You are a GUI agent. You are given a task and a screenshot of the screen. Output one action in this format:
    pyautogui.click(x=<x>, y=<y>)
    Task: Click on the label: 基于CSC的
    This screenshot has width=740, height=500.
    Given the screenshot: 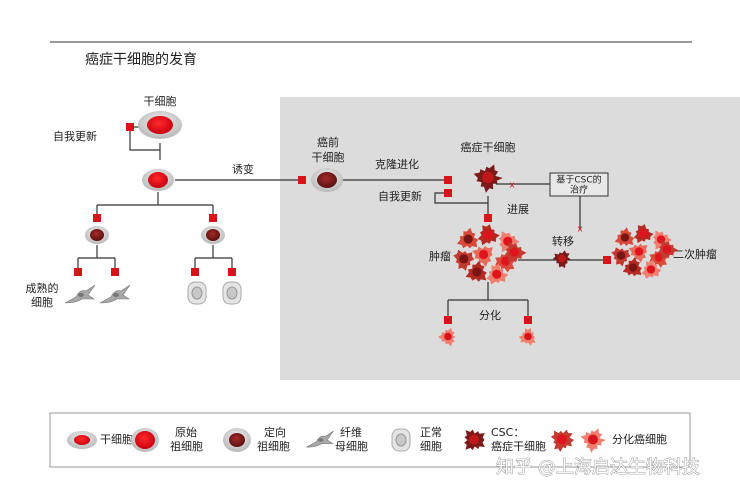 What is the action you would take?
    pyautogui.click(x=578, y=180)
    